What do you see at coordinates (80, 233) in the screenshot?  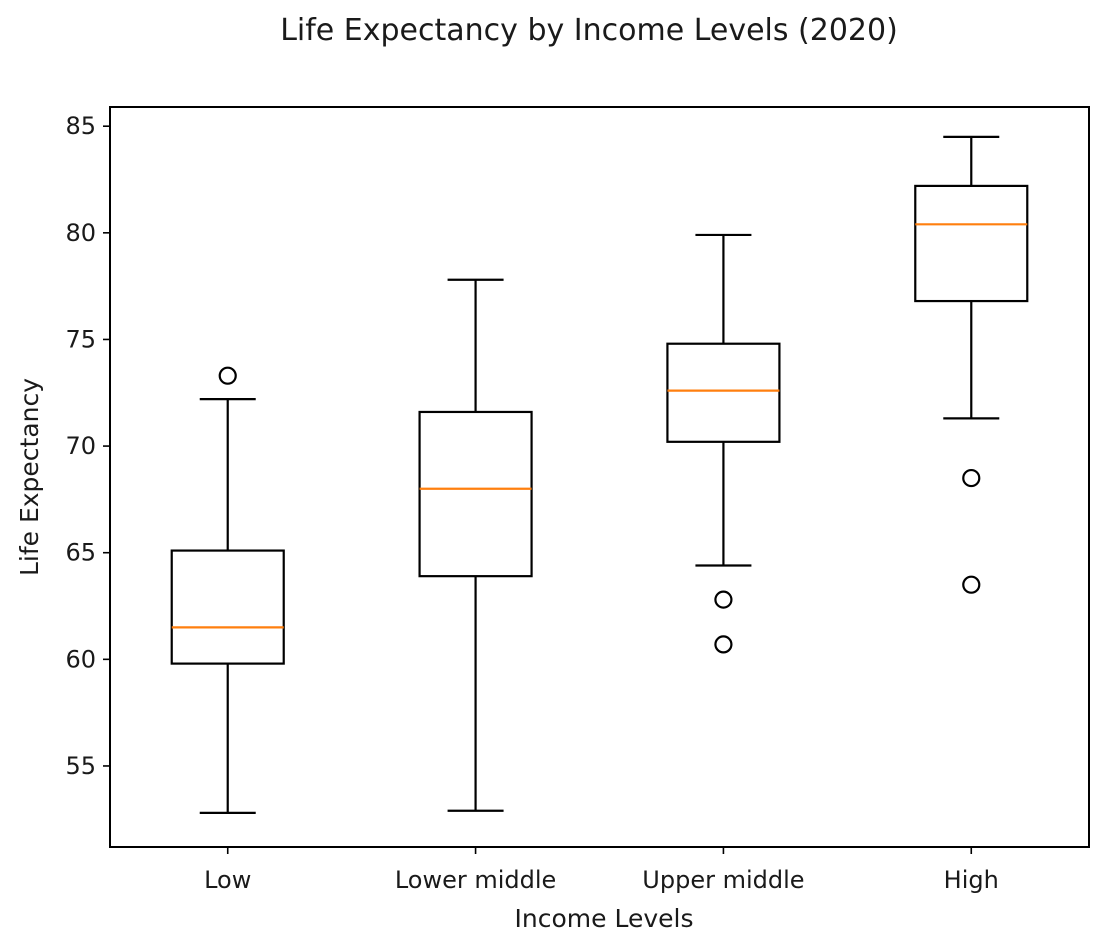 I see `y-tick-label: 80` at bounding box center [80, 233].